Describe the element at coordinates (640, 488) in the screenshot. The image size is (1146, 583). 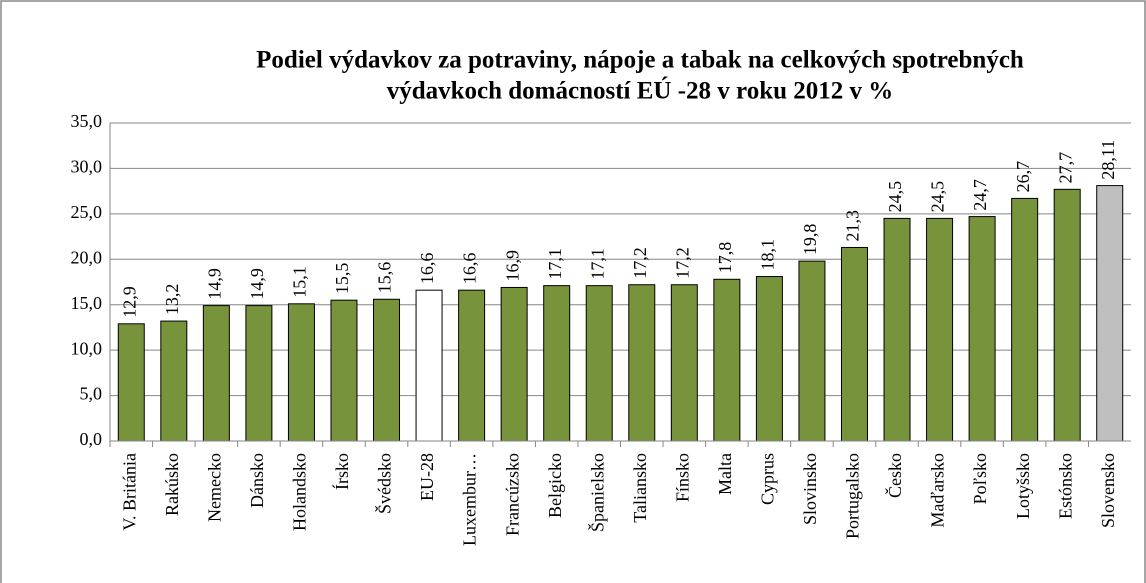
I see `x-tick-label: Taliansko` at that location.